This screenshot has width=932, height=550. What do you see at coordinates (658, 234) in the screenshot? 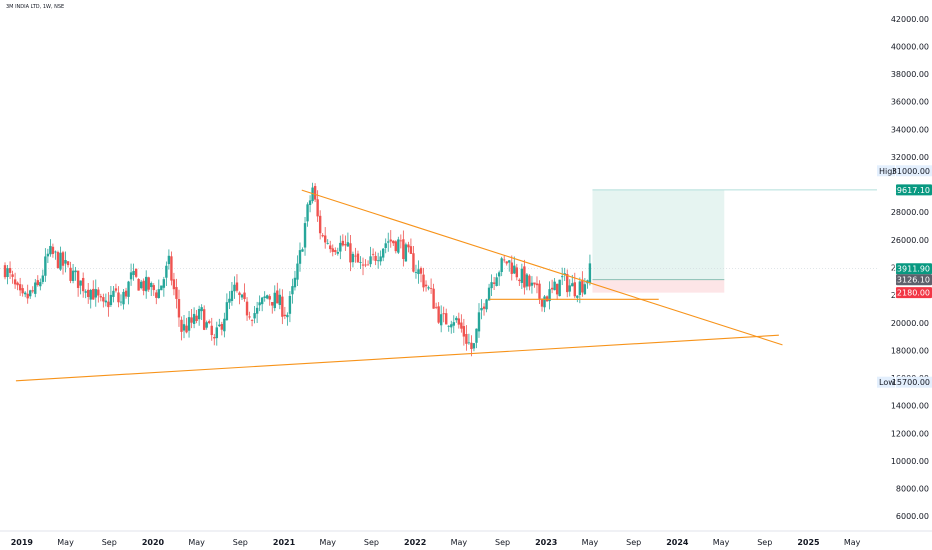
I see `target-zone` at bounding box center [658, 234].